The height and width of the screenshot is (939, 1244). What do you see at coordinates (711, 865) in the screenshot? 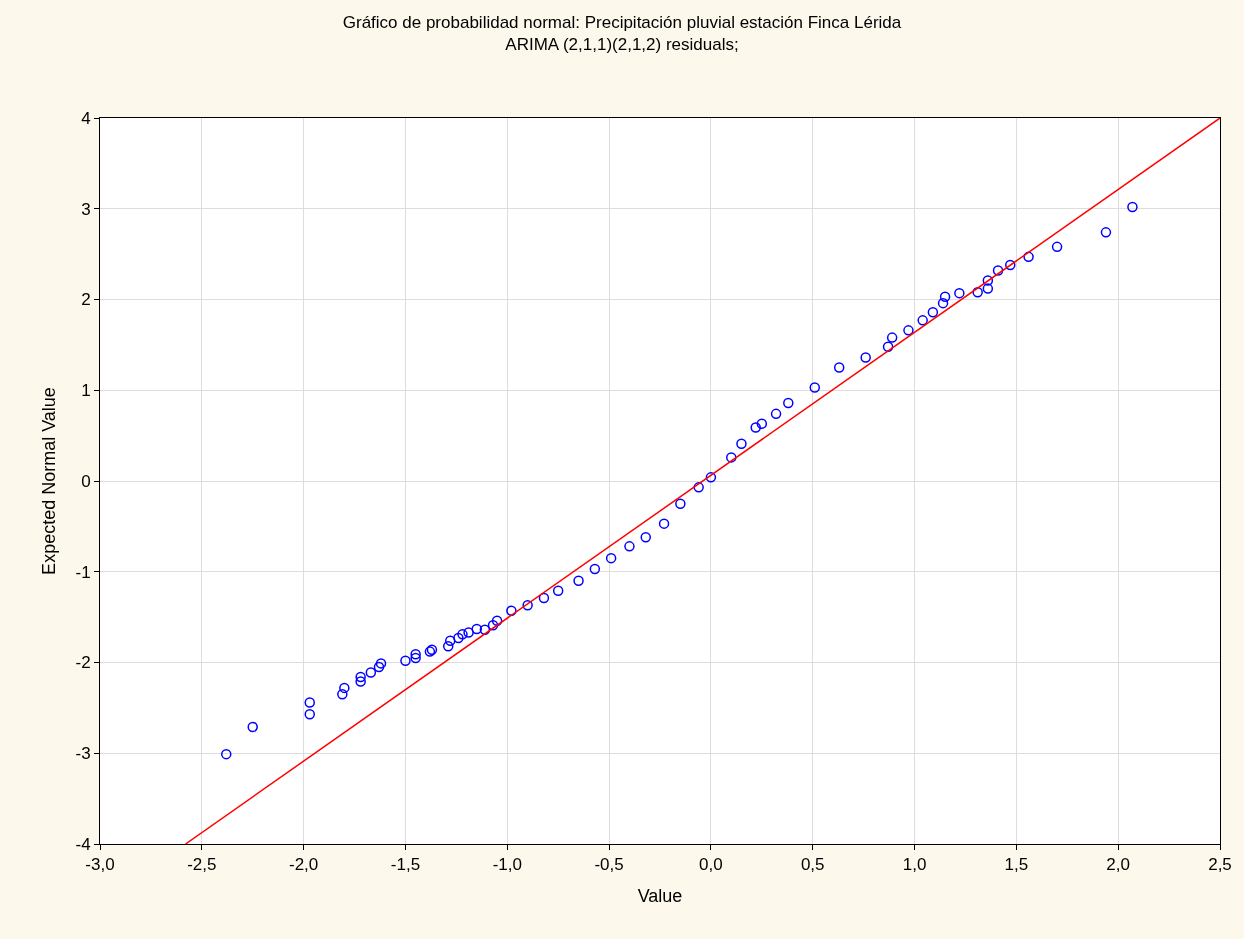
I see `x-tick-label: 0,0` at bounding box center [711, 865].